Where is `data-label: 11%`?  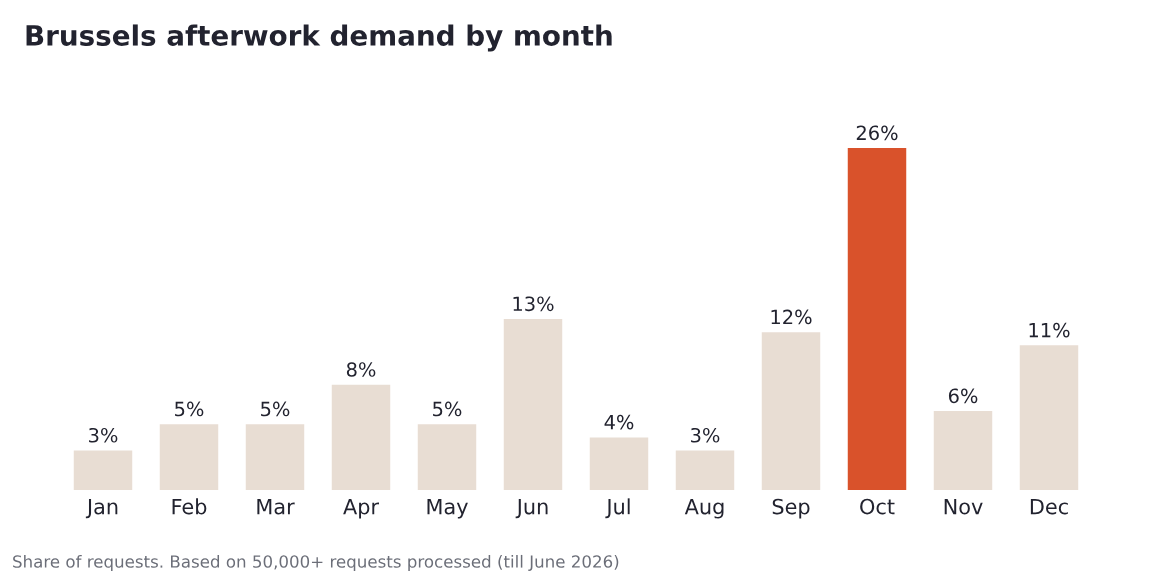 data-label: 11% is located at coordinates (1049, 330).